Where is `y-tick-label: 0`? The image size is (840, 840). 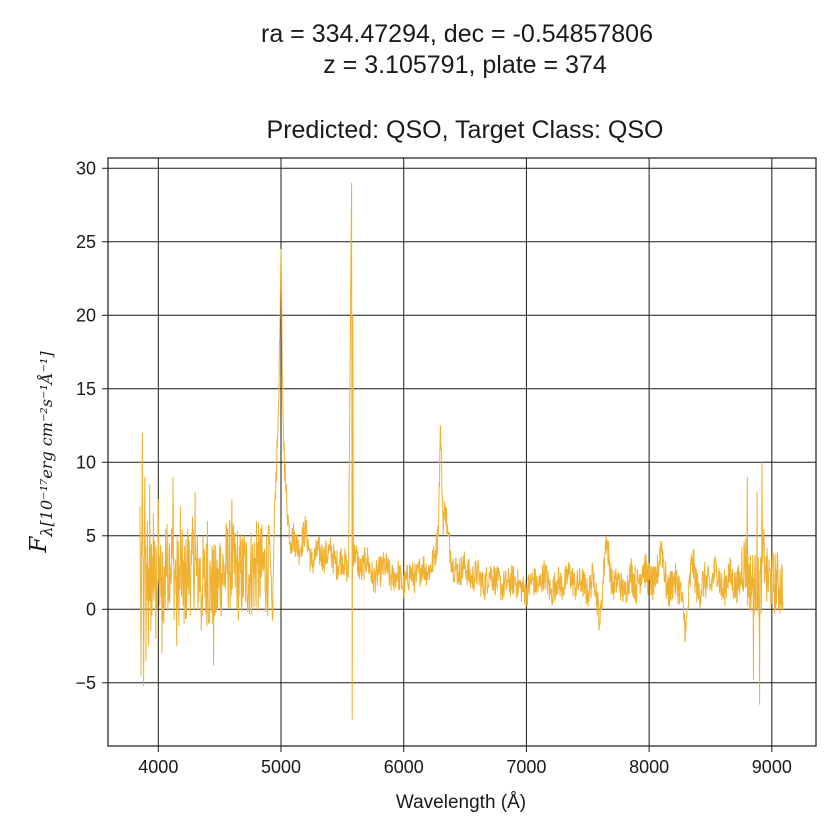 y-tick-label: 0 is located at coordinates (91, 609).